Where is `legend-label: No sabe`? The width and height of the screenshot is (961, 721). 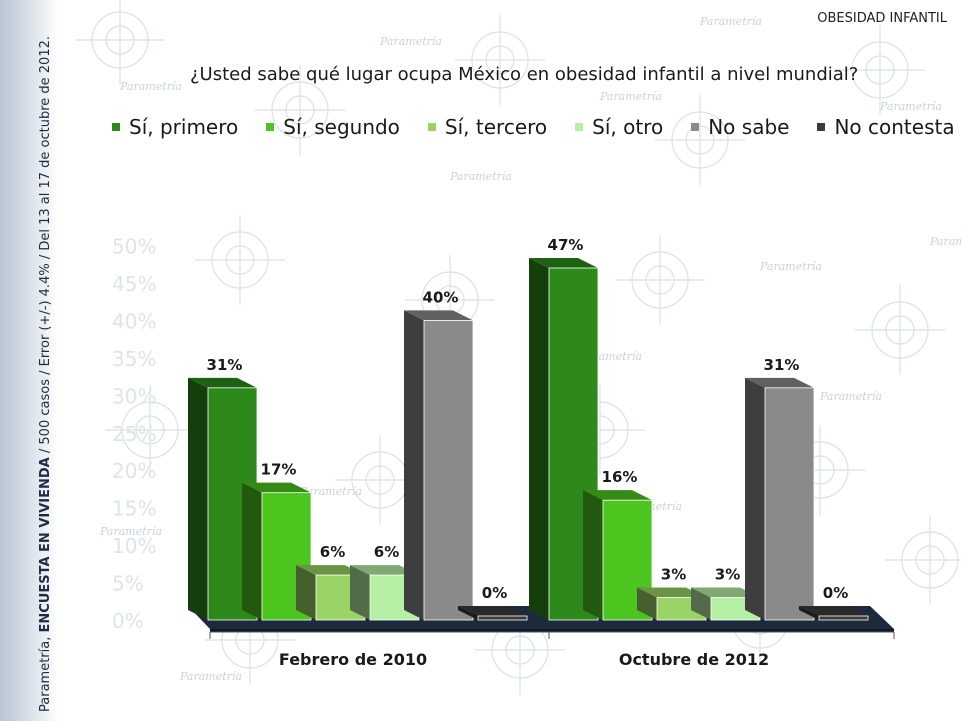 legend-label: No sabe is located at coordinates (749, 127).